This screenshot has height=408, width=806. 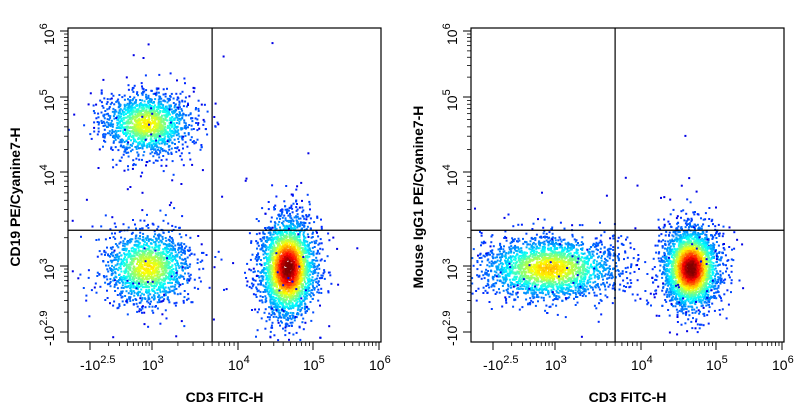 What do you see at coordinates (15, 196) in the screenshot?
I see `y-axis-label: CD19 PE/Cyanine7-H` at bounding box center [15, 196].